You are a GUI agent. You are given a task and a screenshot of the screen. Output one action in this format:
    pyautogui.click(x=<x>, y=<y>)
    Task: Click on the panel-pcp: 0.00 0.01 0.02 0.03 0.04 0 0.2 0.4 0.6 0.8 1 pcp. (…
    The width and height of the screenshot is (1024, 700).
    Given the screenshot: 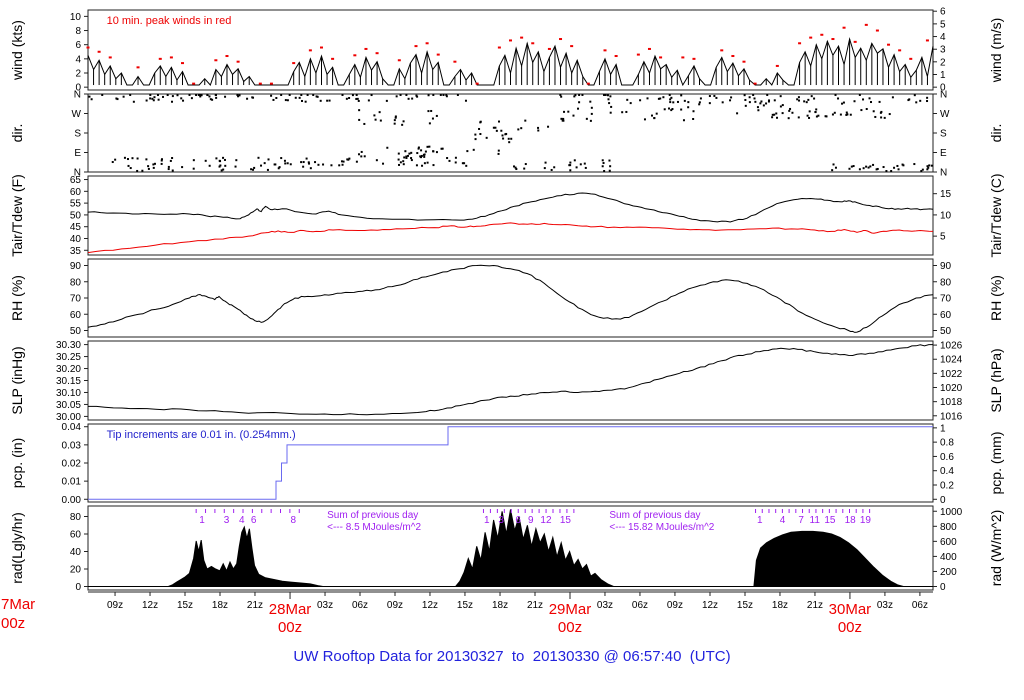 What is the action you would take?
    pyautogui.click(x=506, y=464)
    